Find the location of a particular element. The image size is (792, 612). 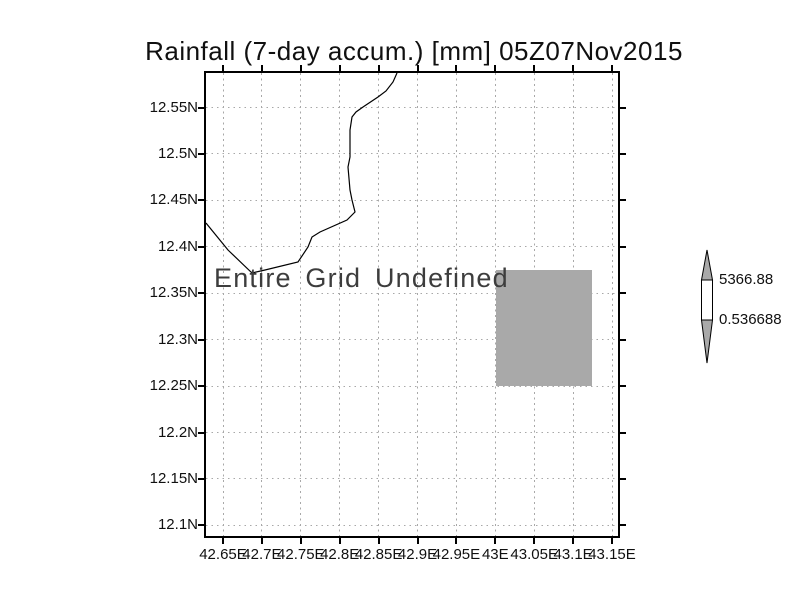

y-axis-label: 12.55N is located at coordinates (173, 107).